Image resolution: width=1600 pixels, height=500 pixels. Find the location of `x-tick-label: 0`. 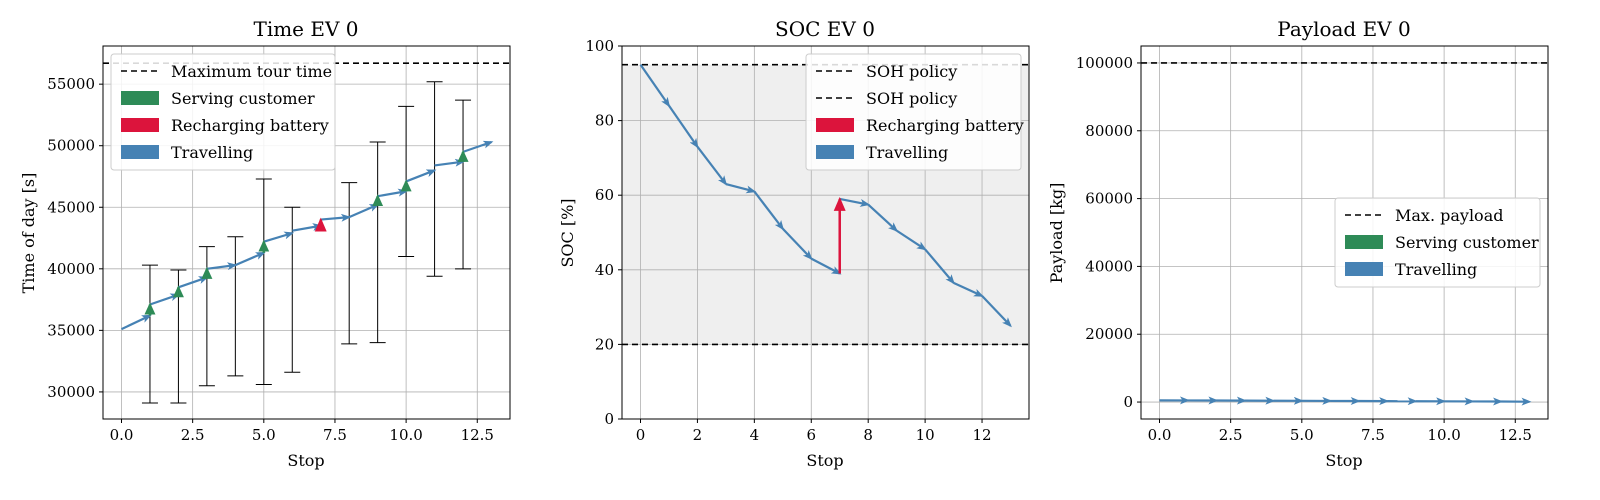

x-tick-label: 0 is located at coordinates (641, 435).